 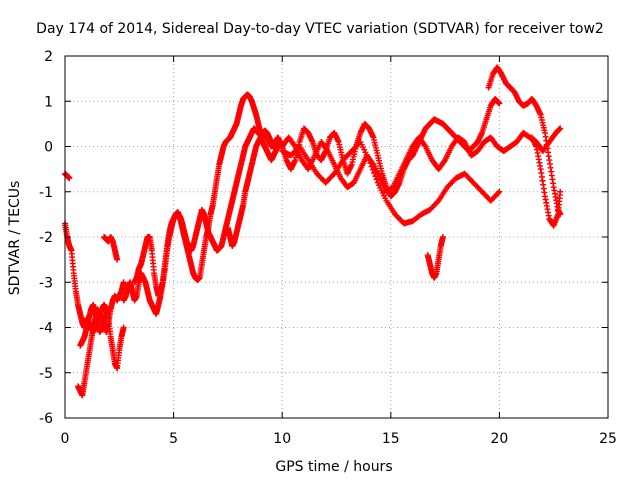 I want to click on x-tick-label: 10, so click(x=282, y=439).